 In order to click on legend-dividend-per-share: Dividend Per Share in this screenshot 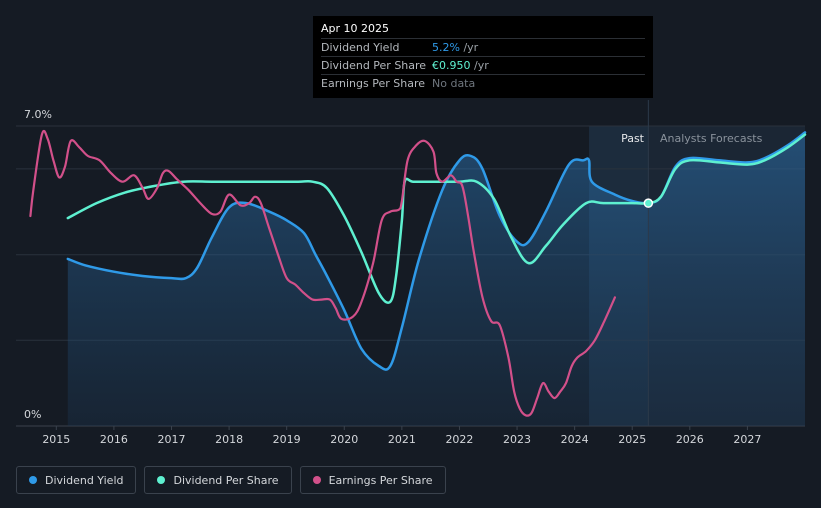, I will do `click(218, 480)`.